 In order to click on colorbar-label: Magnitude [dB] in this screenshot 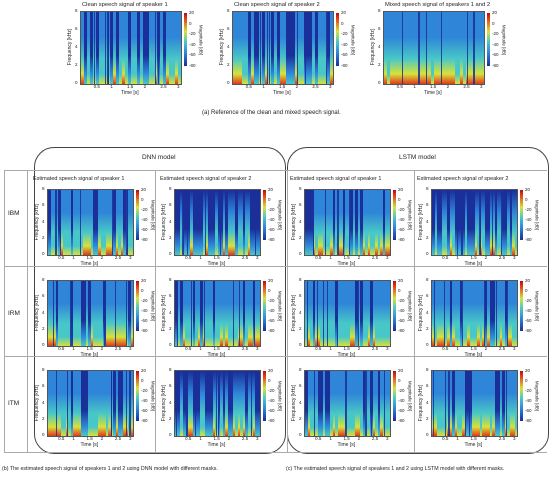, I will do `click(201, 39)`.